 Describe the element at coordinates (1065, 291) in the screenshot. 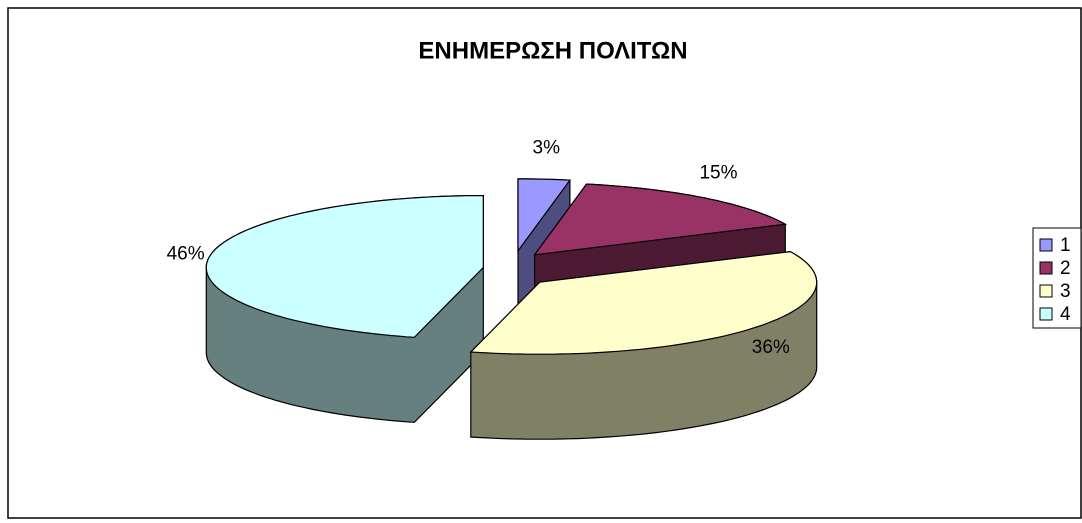

I see `legend-label: 3` at that location.